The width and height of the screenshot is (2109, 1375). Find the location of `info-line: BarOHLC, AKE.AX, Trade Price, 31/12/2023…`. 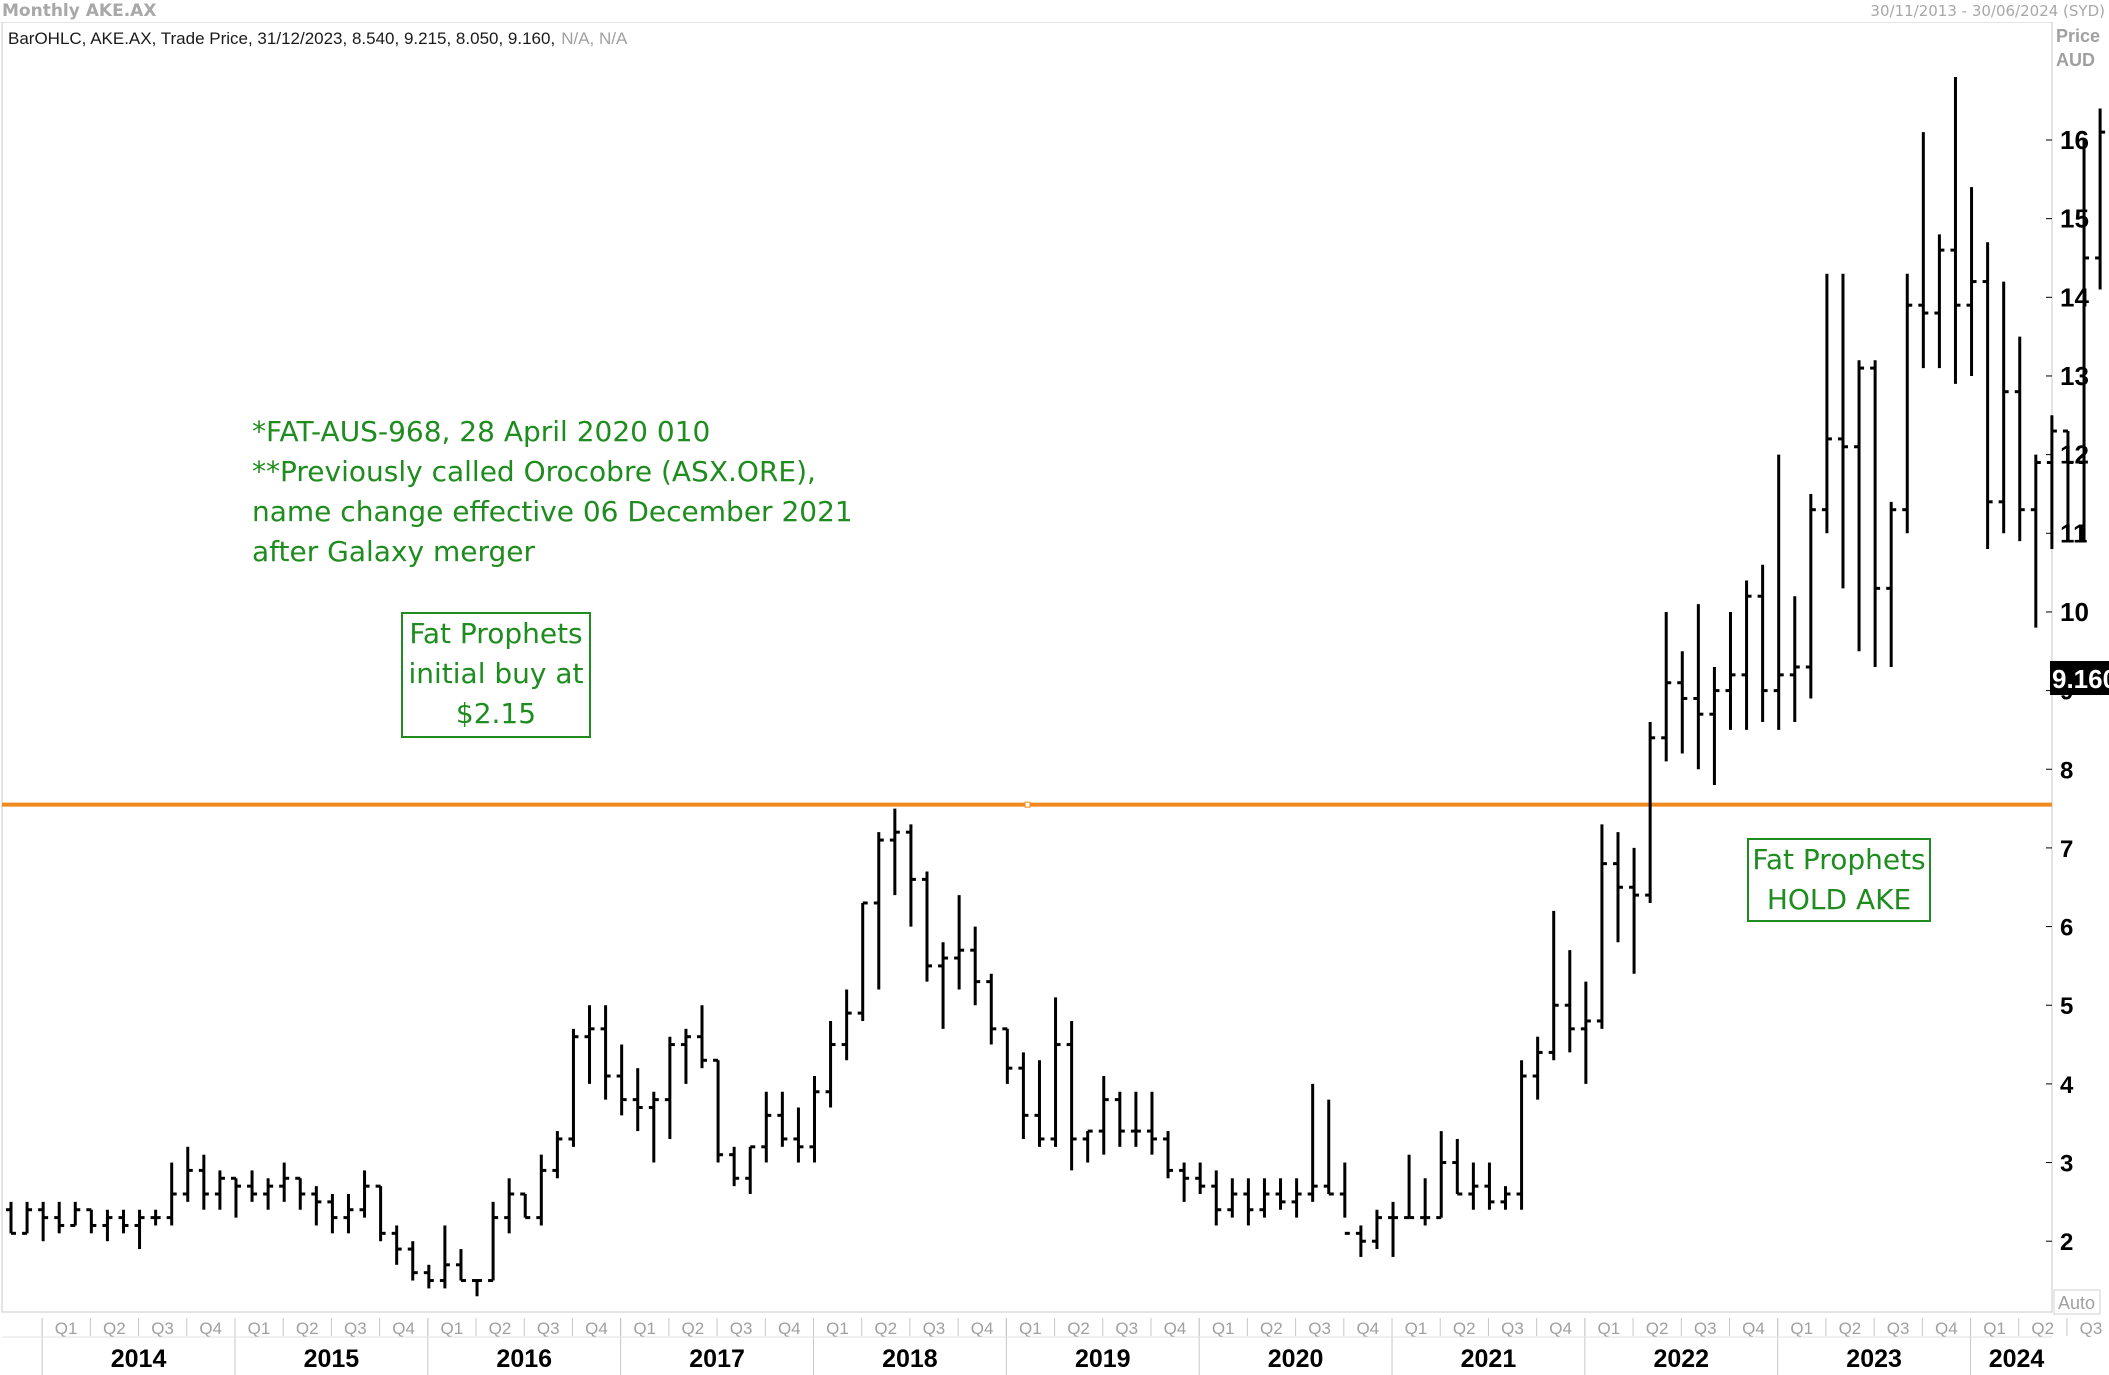

info-line: BarOHLC, AKE.AX, Trade Price, 31/12/2023… is located at coordinates (318, 38).